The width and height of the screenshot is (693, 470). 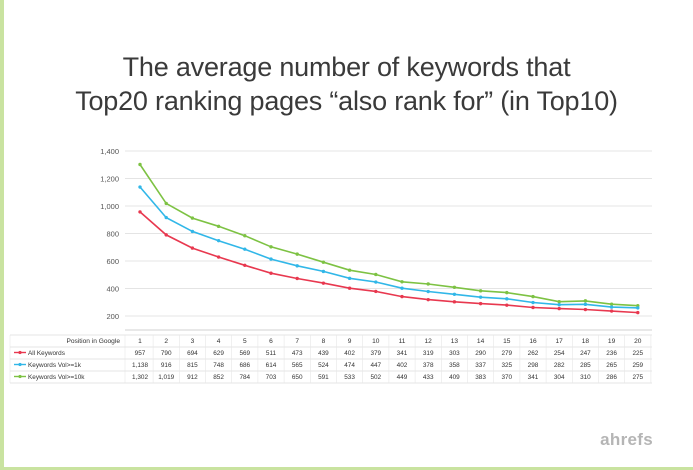 What do you see at coordinates (140, 365) in the screenshot?
I see `data-label: 1,138` at bounding box center [140, 365].